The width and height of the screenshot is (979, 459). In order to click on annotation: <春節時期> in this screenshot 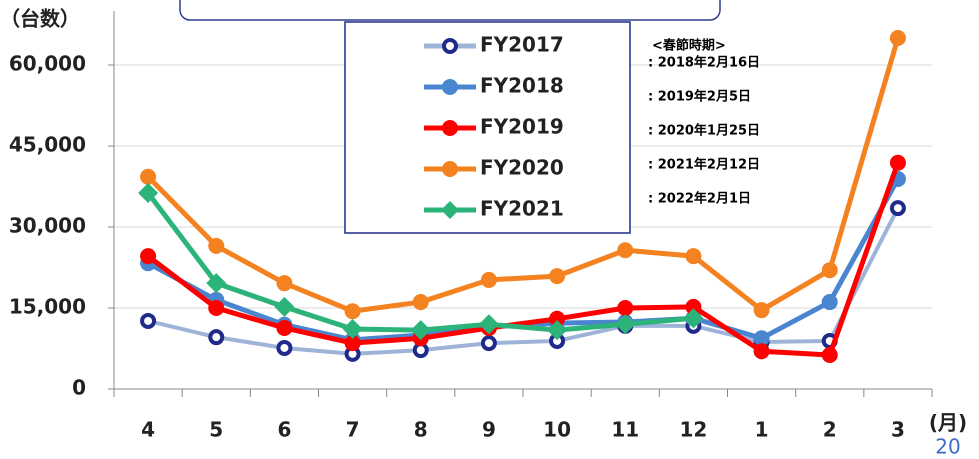, I will do `click(689, 46)`.